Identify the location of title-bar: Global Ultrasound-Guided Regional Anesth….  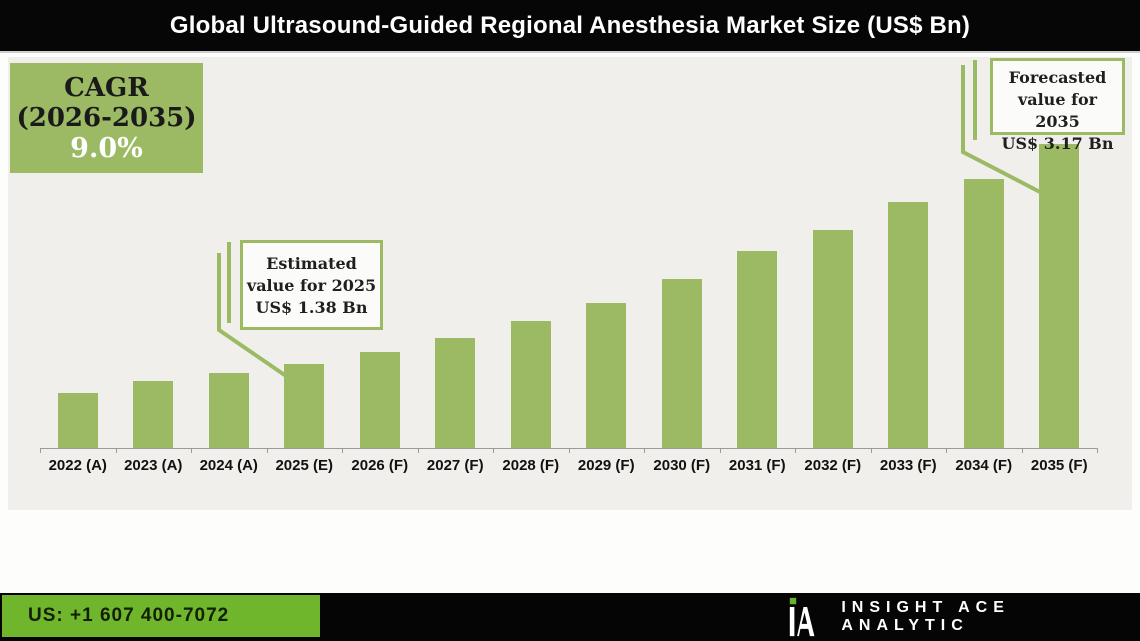
(570, 26).